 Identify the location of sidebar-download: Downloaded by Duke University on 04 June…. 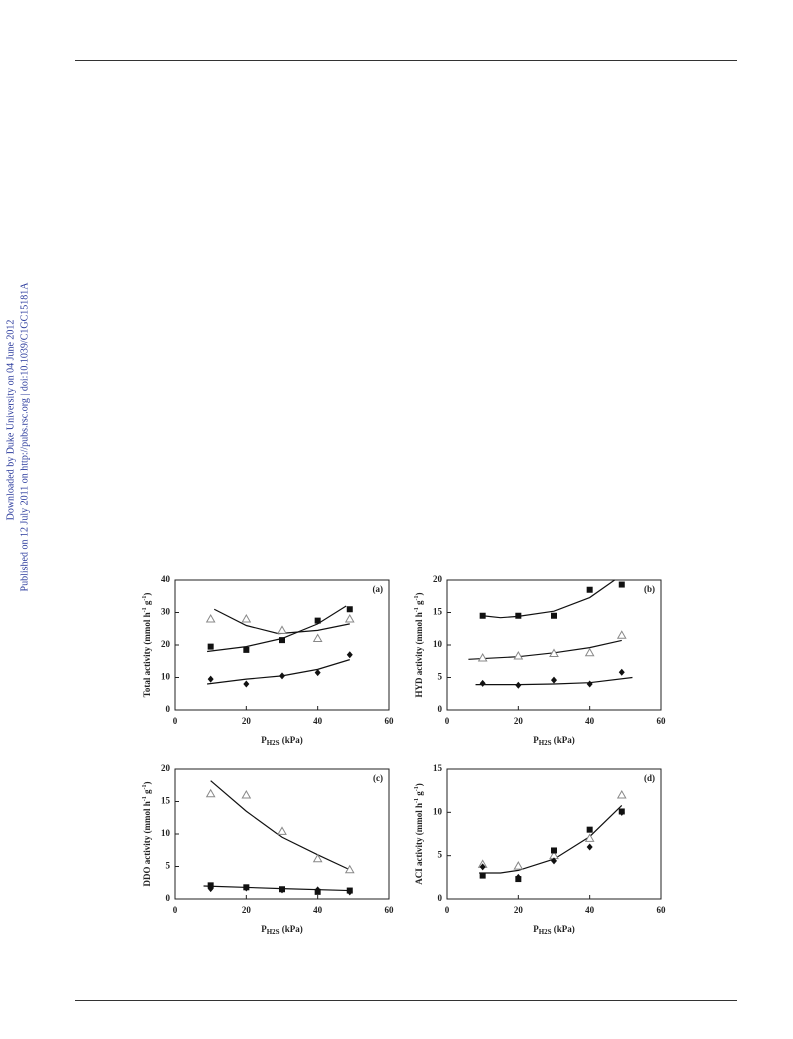
(10, 420).